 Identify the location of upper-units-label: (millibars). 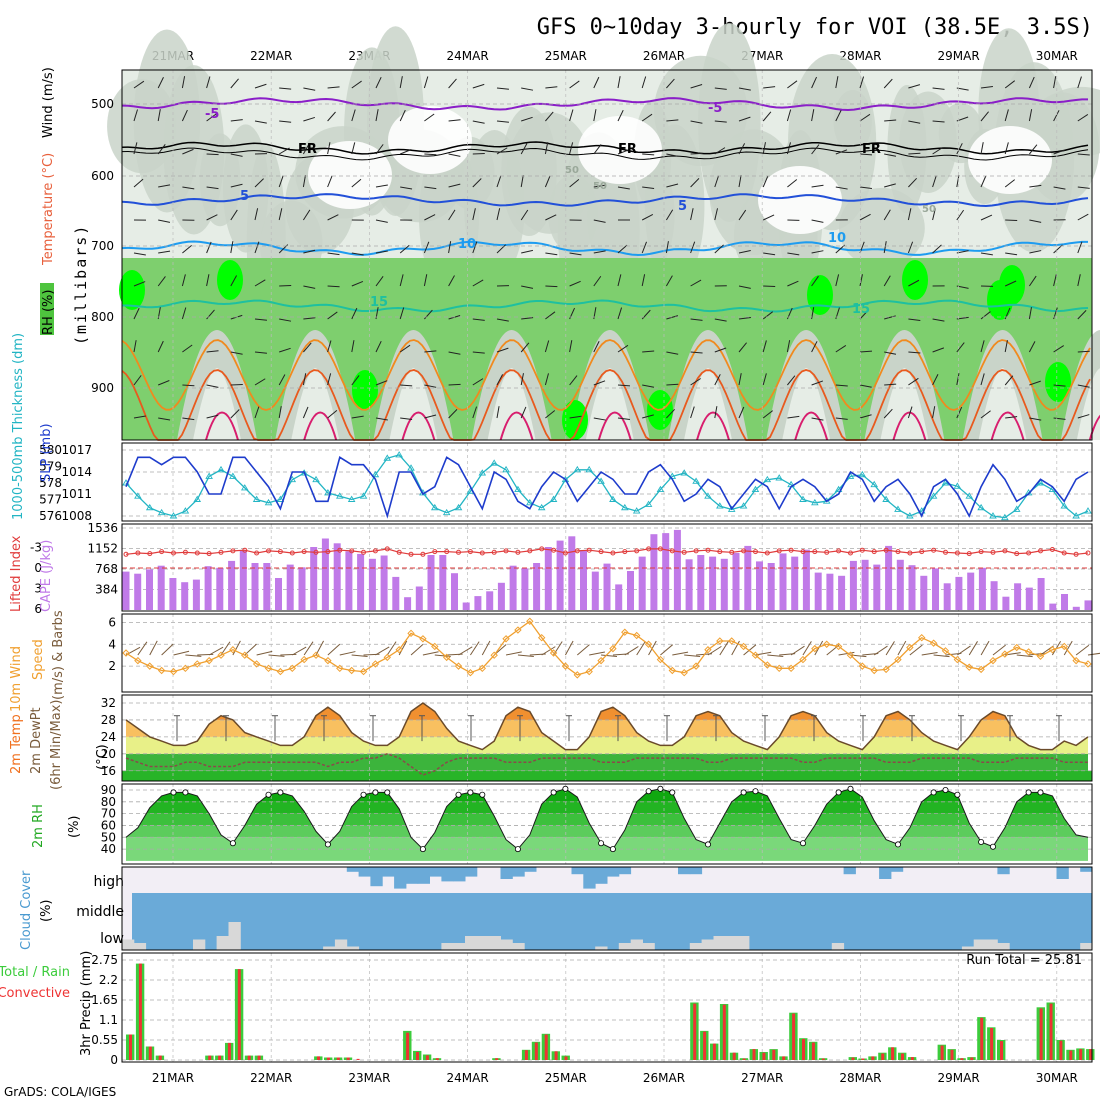
(81, 284).